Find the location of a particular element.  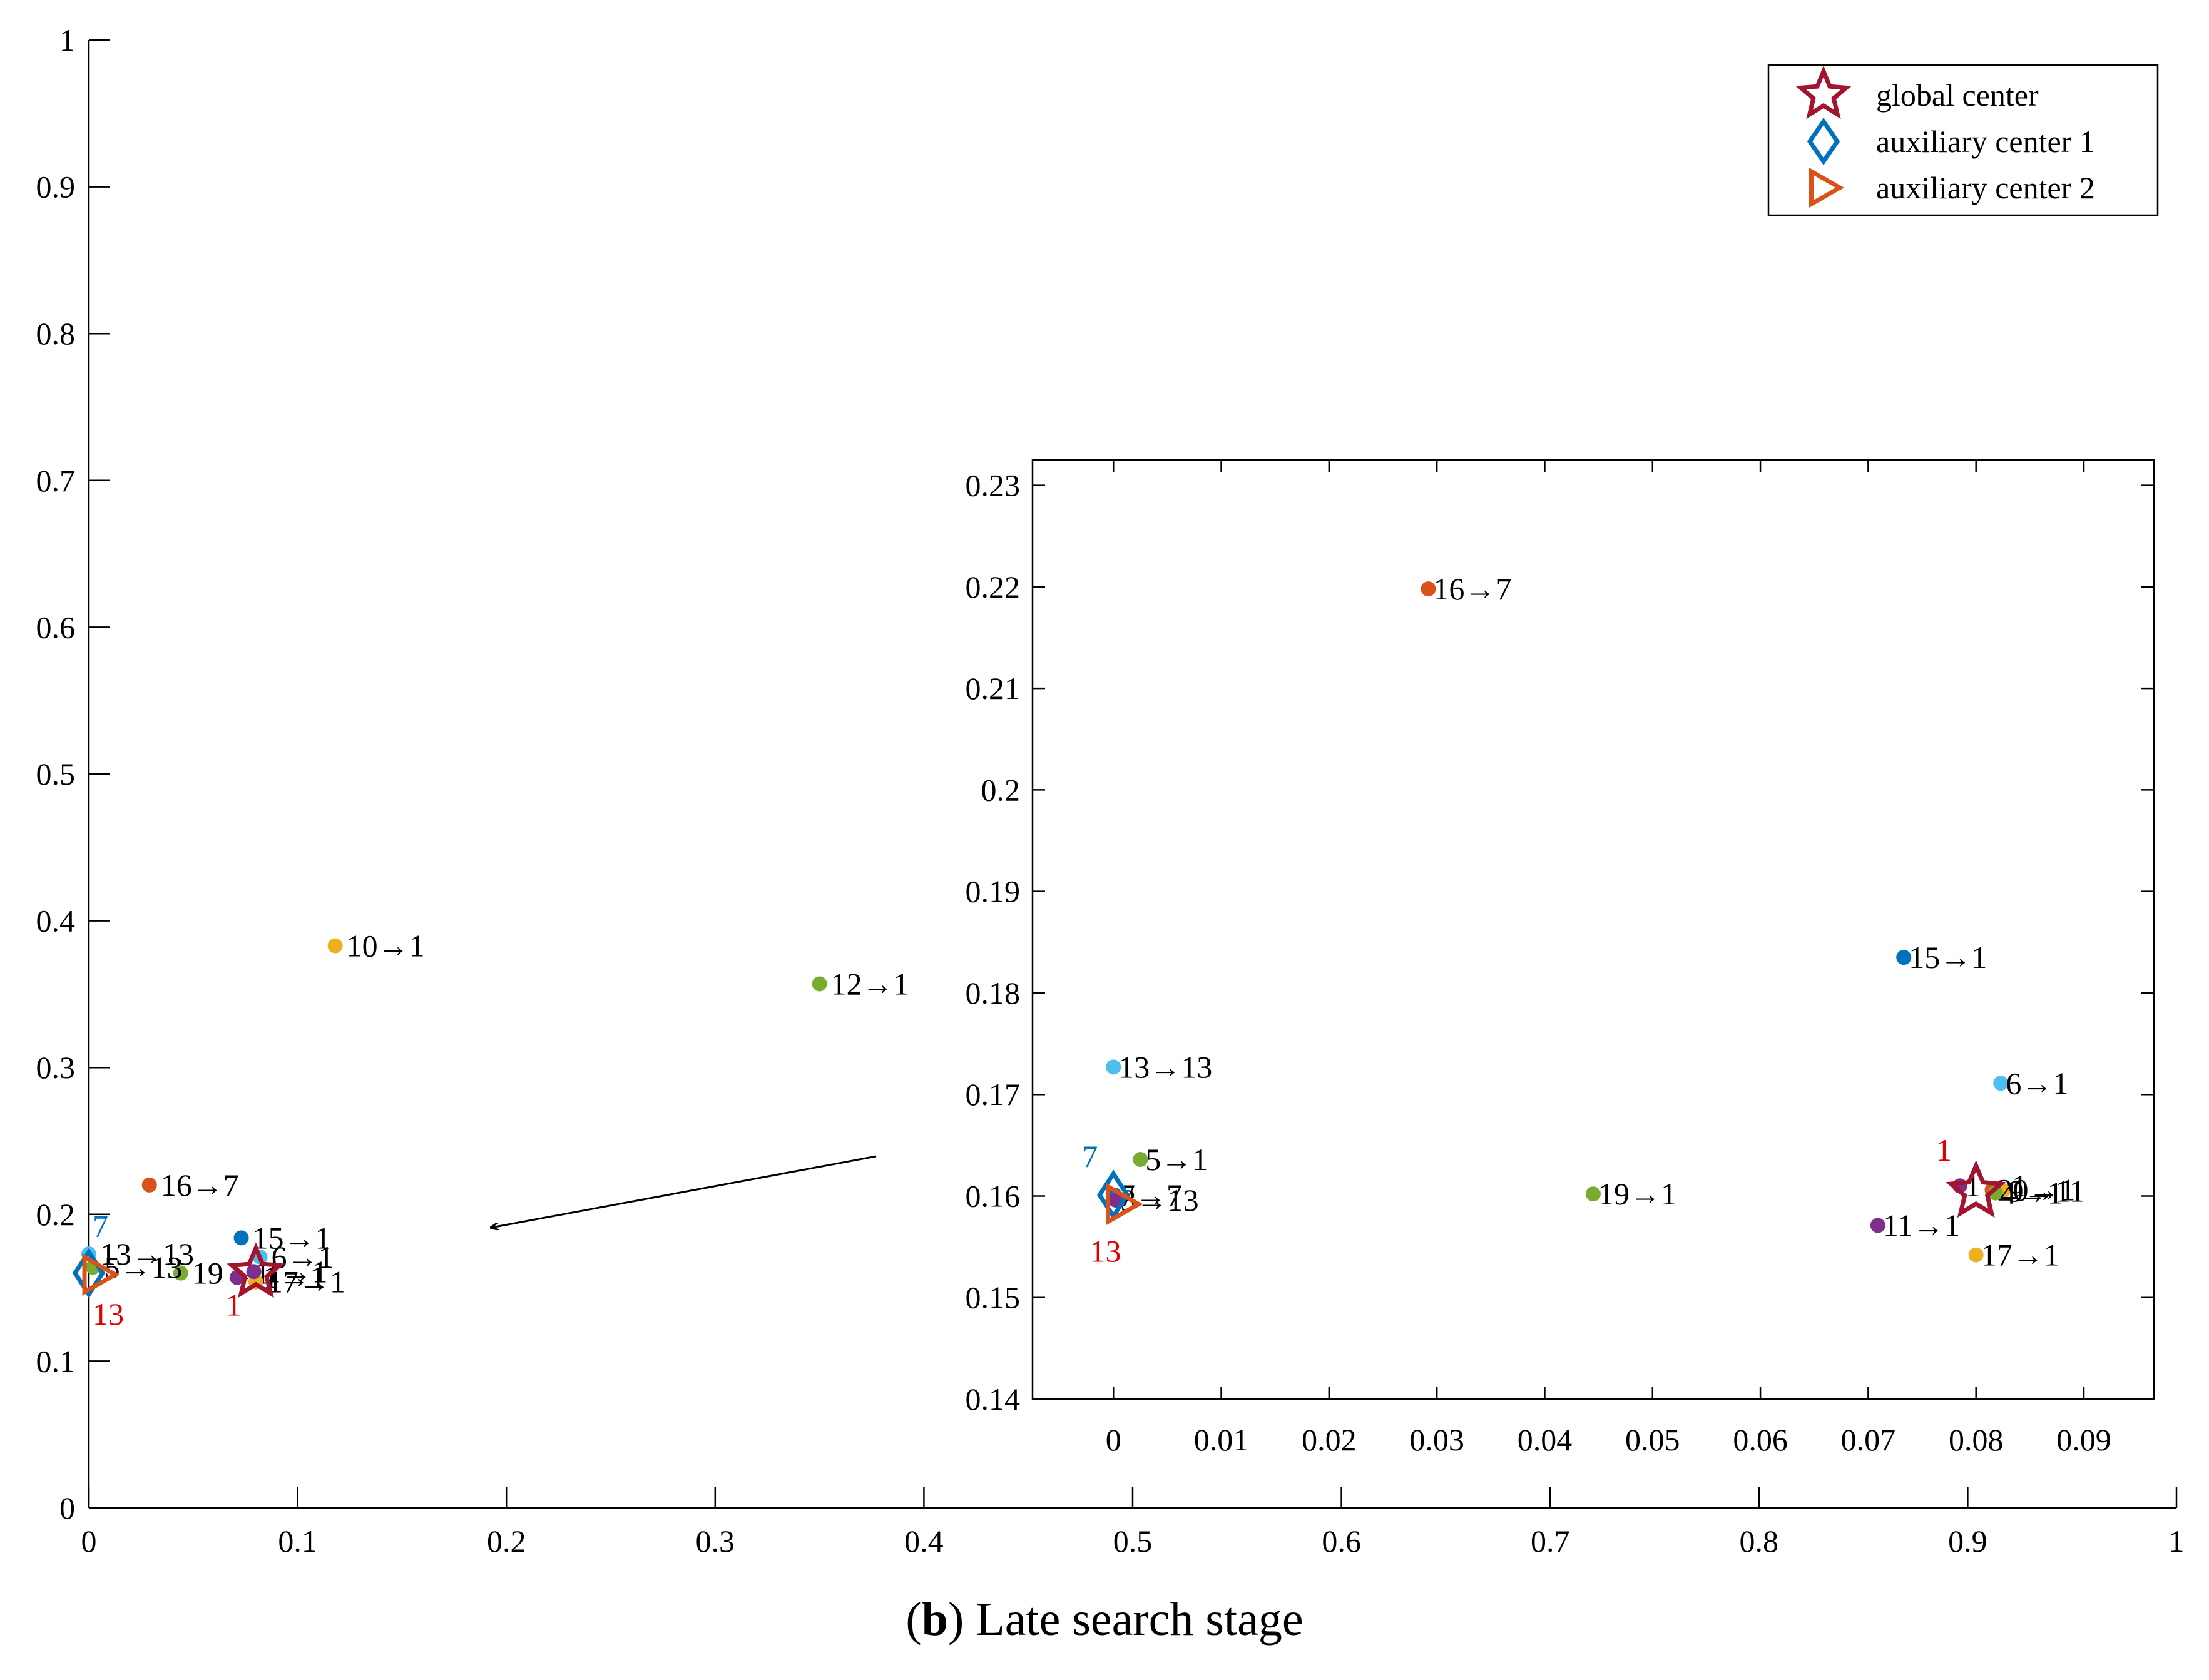

inset-point-label: 13→13 is located at coordinates (1165, 1066).